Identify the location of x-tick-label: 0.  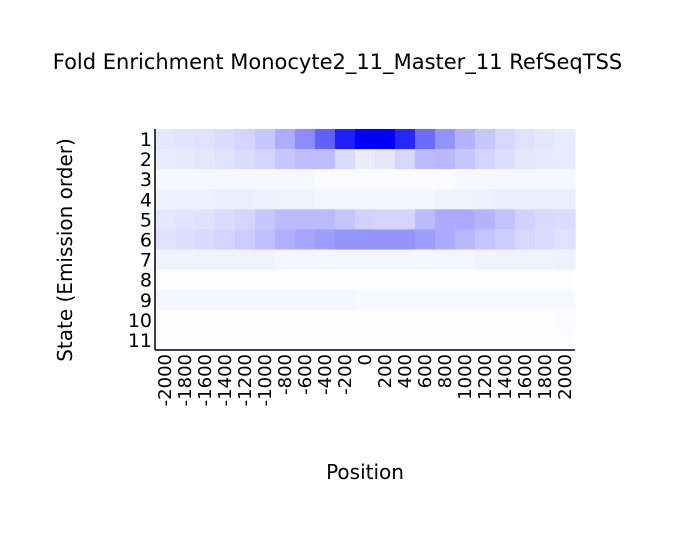
(365, 359).